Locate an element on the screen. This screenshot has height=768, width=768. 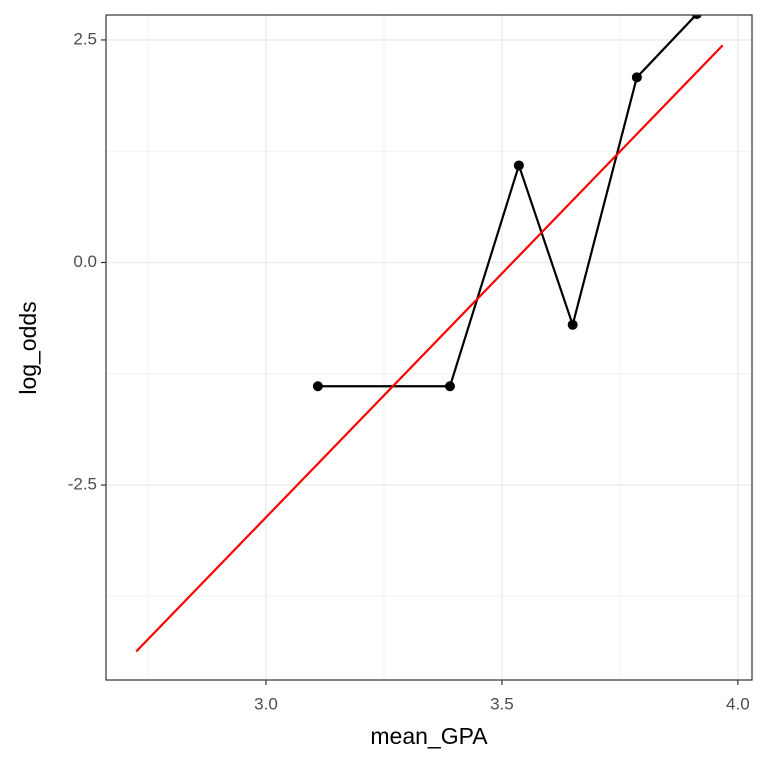
x-tick-label: 3.5 is located at coordinates (502, 703).